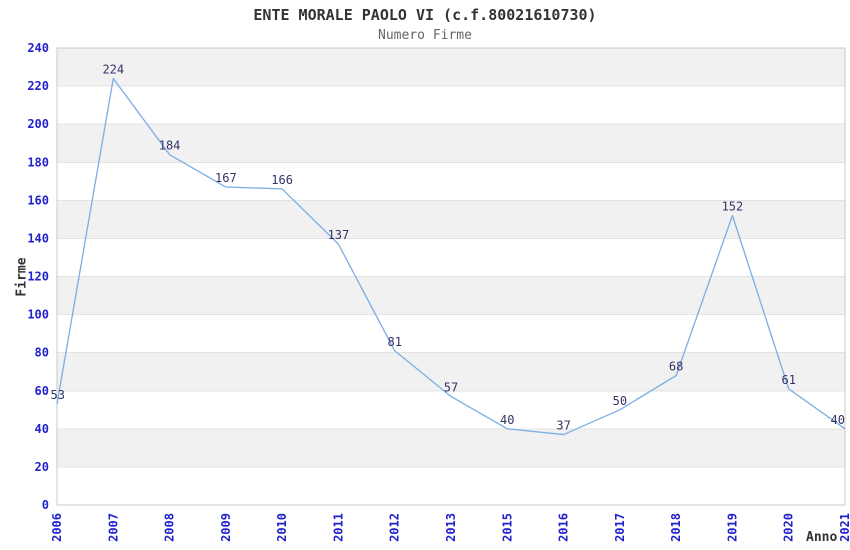 The height and width of the screenshot is (550, 850). I want to click on x-tick-label: 2008, so click(170, 527).